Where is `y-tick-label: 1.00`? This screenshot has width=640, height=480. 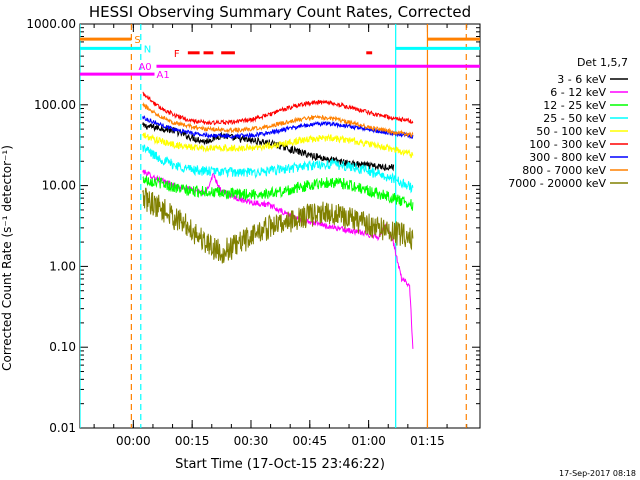
y-tick-label: 1.00 is located at coordinates (62, 266).